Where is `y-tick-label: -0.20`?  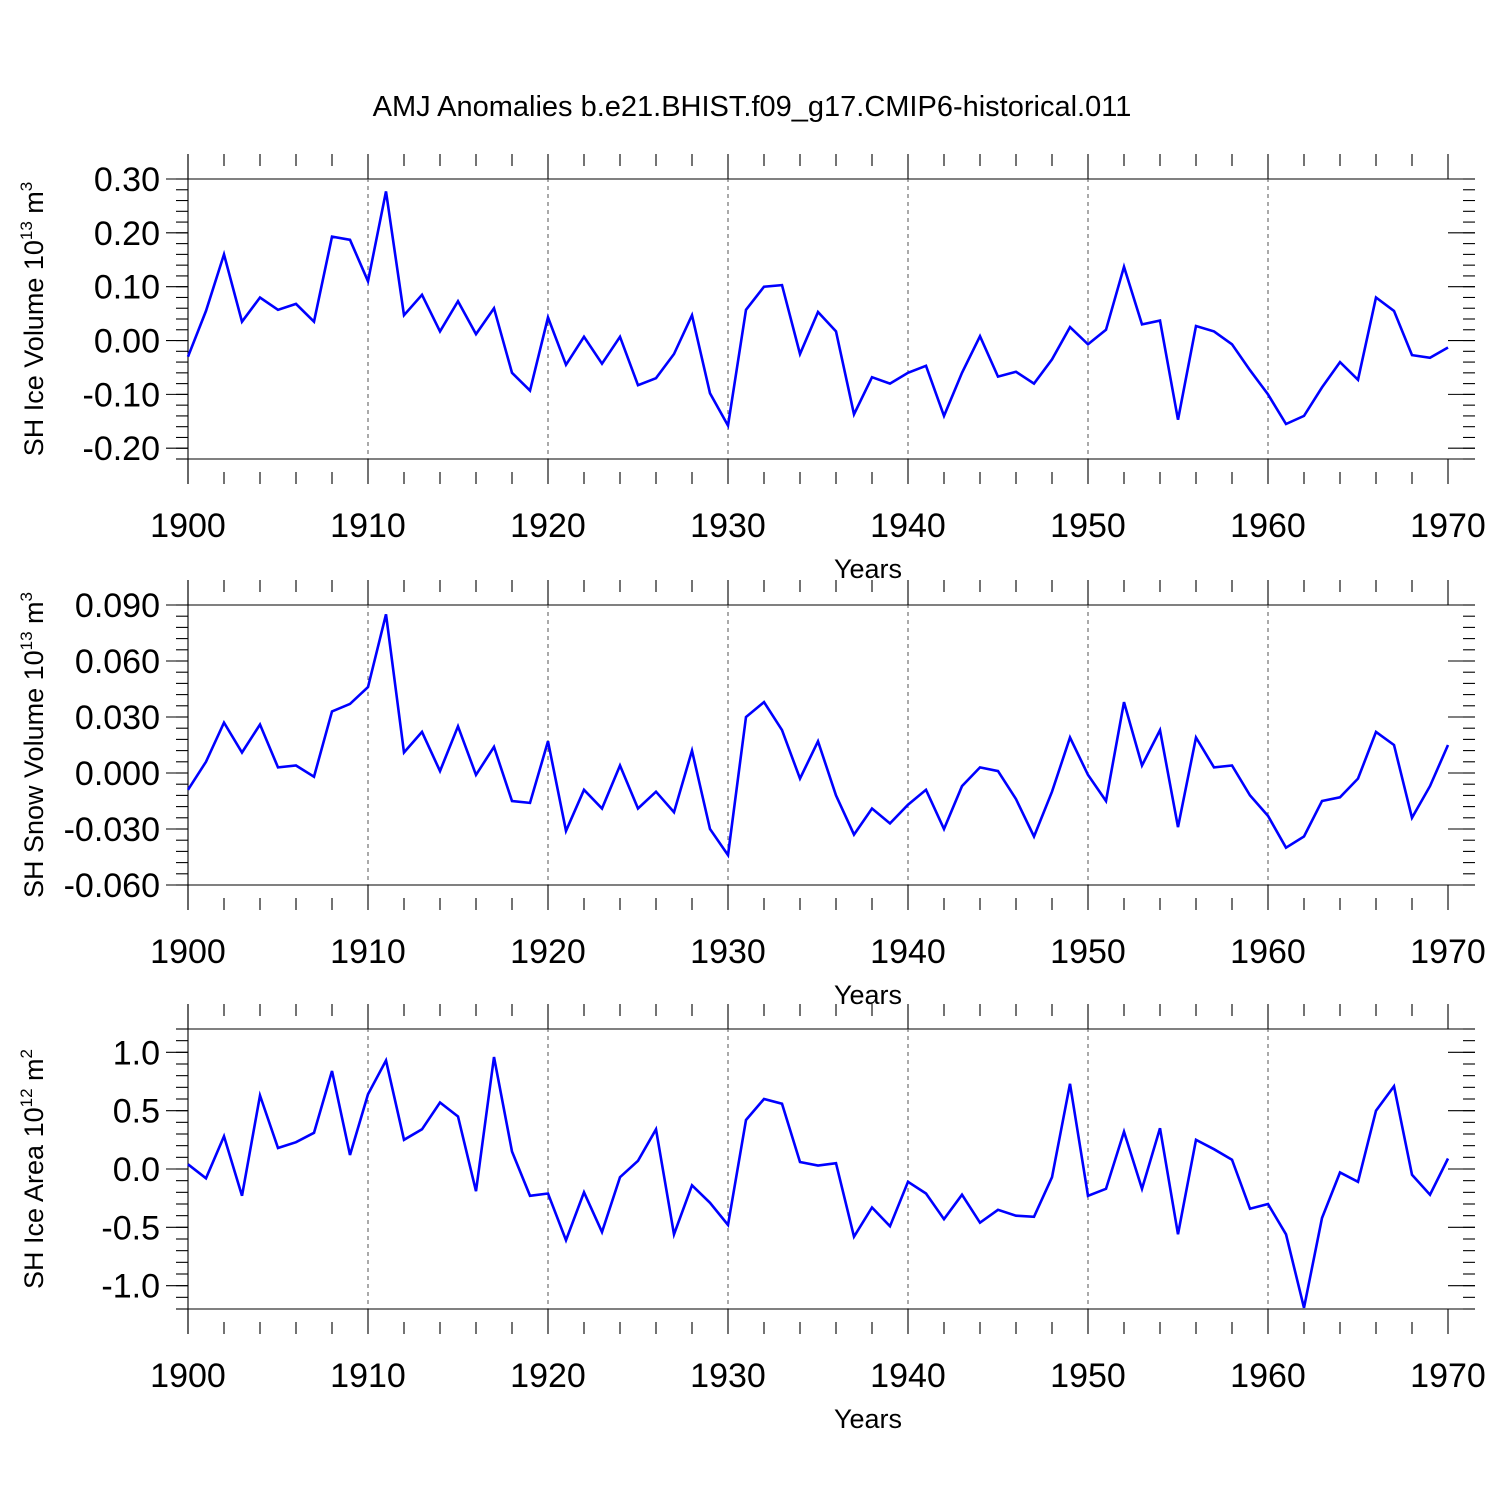
y-tick-label: -0.20 is located at coordinates (122, 449).